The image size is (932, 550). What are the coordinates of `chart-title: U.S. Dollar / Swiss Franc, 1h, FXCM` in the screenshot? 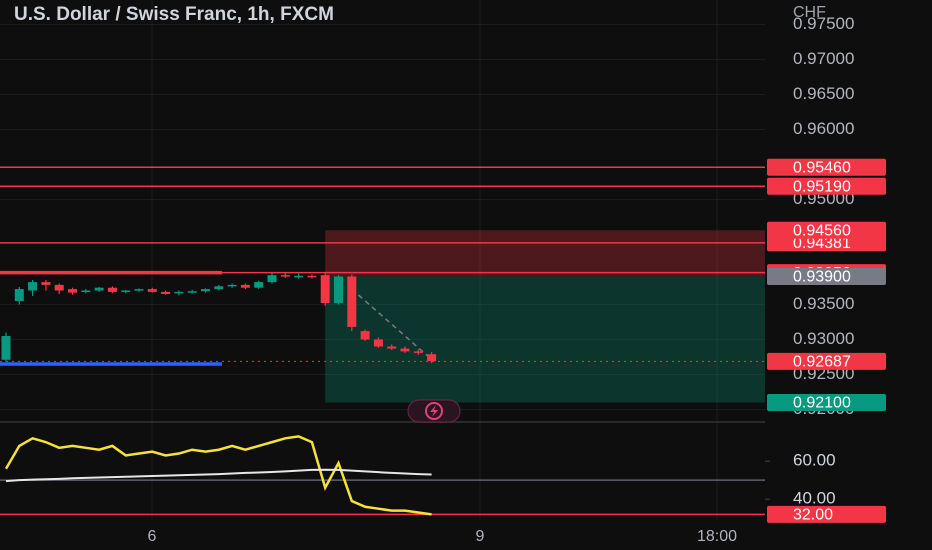 It's located at (174, 14).